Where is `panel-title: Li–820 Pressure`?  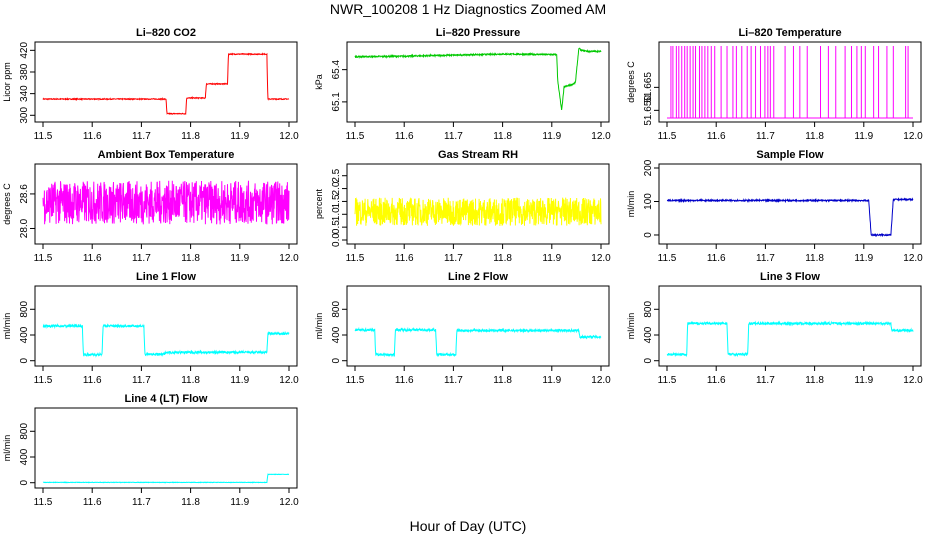 panel-title: Li–820 Pressure is located at coordinates (478, 33).